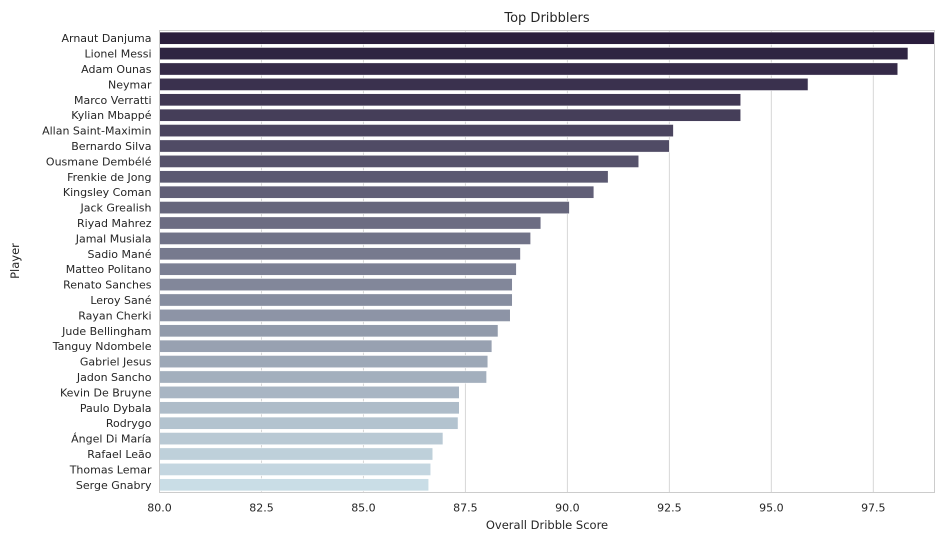 The image size is (945, 541). Describe the element at coordinates (116, 408) in the screenshot. I see `y-tick-label: Paulo Dybala` at that location.